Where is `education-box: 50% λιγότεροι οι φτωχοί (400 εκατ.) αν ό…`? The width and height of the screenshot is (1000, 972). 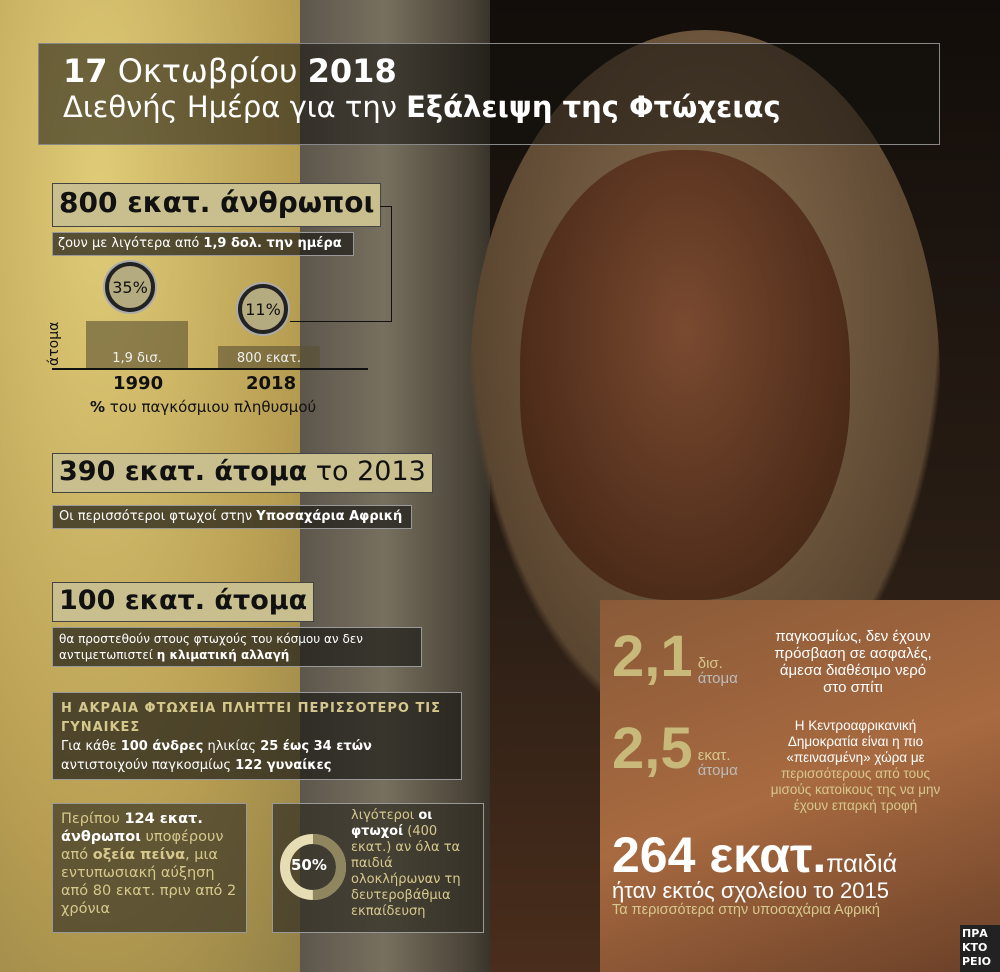
education-box: 50% λιγότεροι οι φτωχοί (400 εκατ.) αν ό… is located at coordinates (378, 868).